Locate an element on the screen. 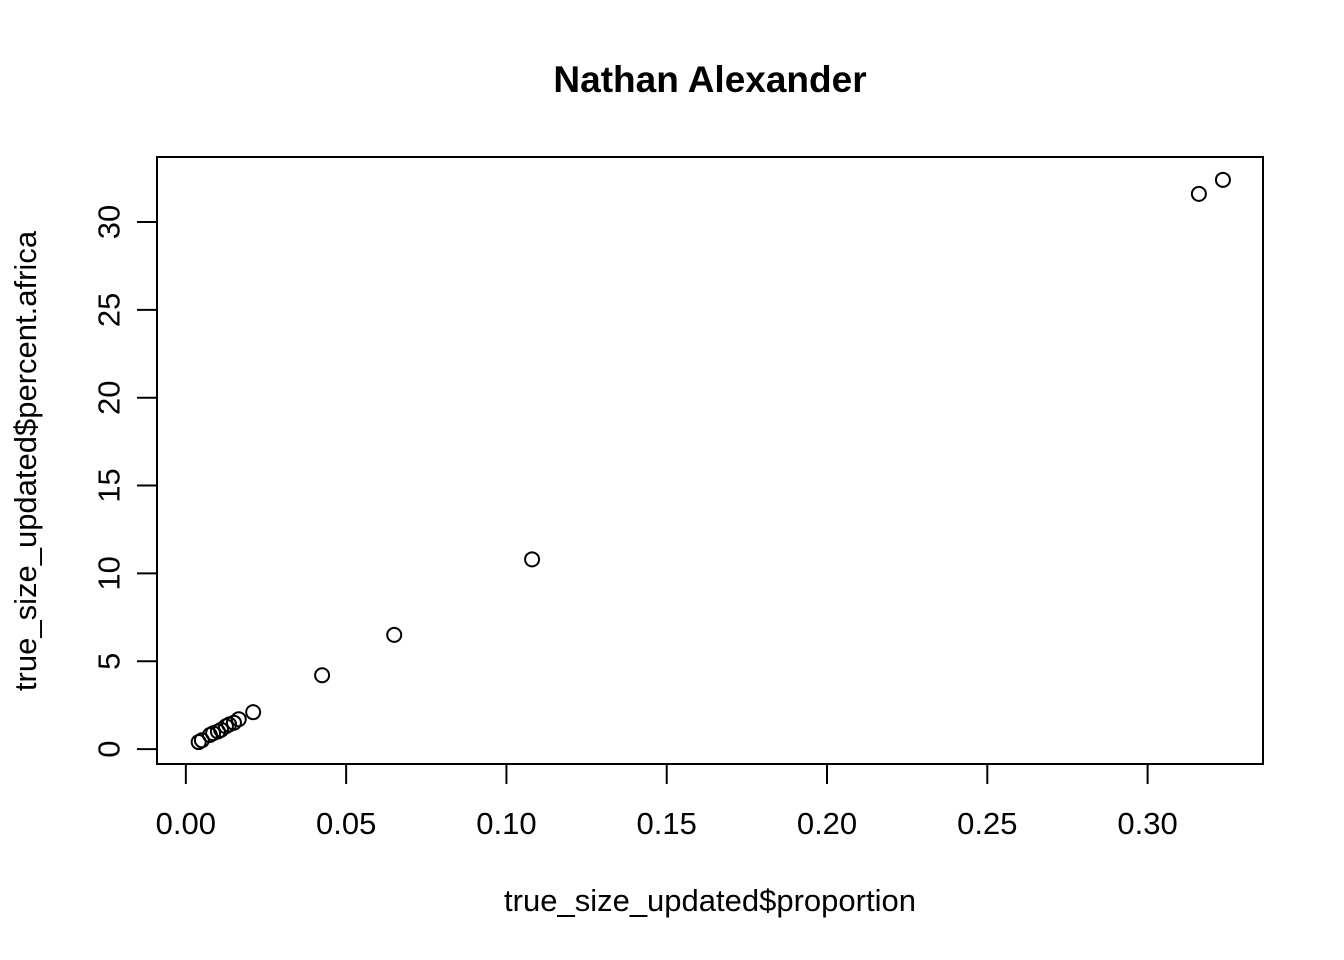  x-axis-label: true_size_updated$proportion is located at coordinates (710, 900).